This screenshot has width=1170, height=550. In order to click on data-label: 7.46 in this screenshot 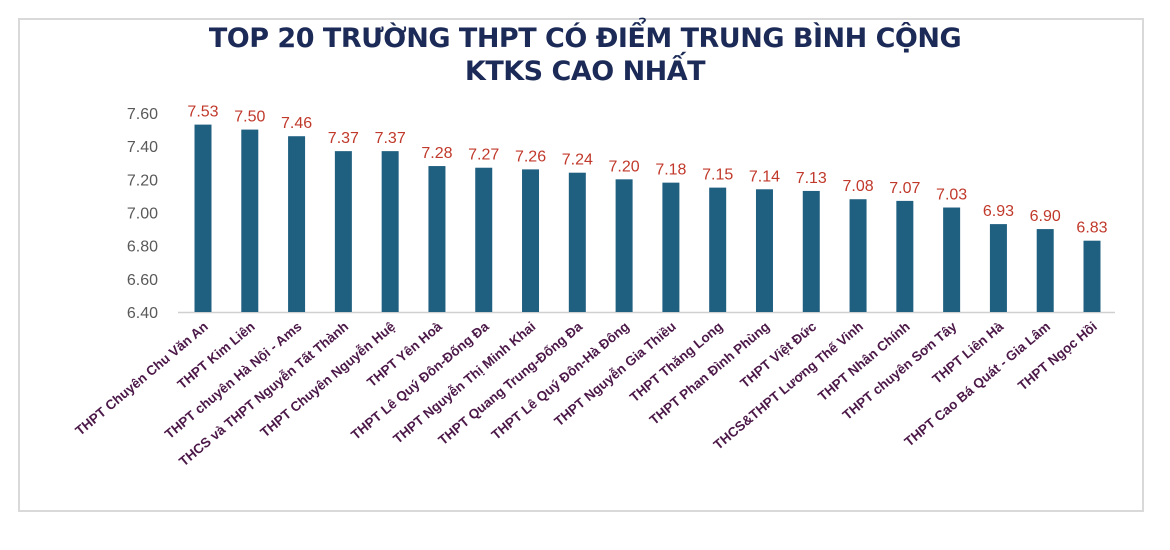, I will do `click(296, 123)`.